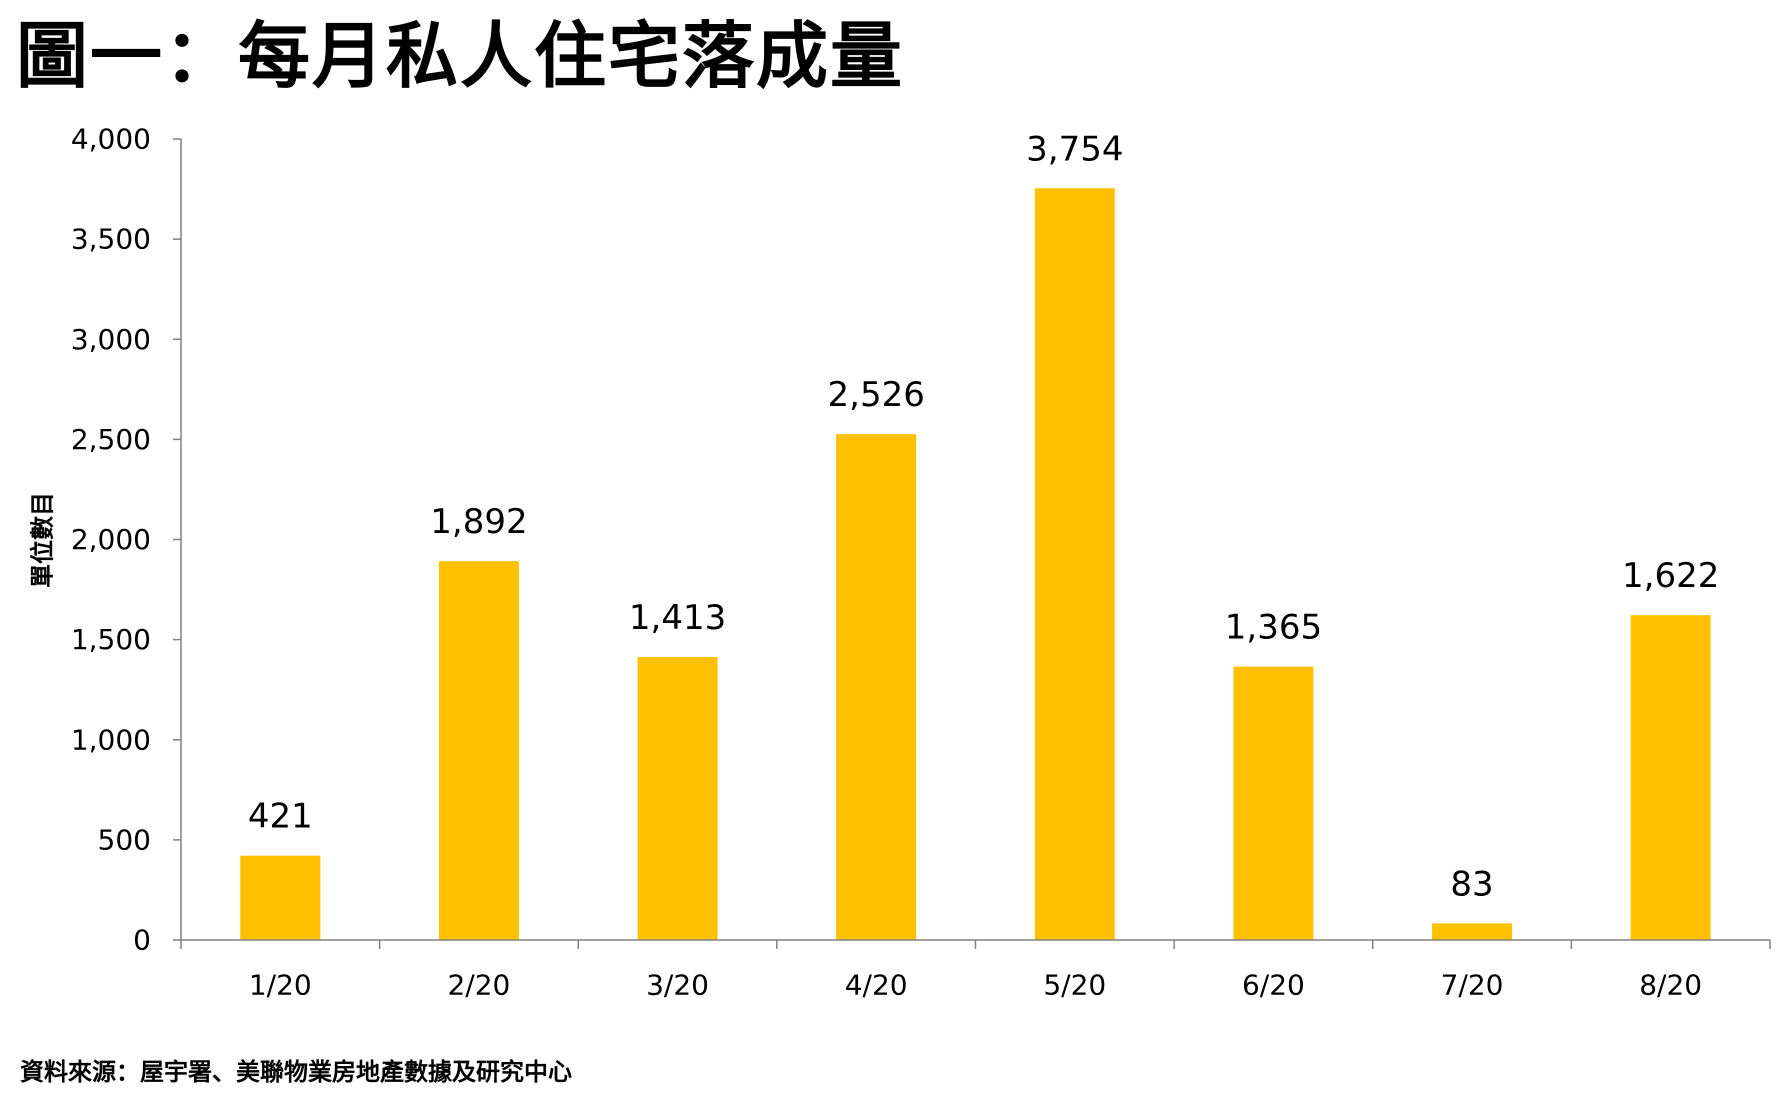  Describe the element at coordinates (1074, 149) in the screenshot. I see `data-label: 3,754` at that location.